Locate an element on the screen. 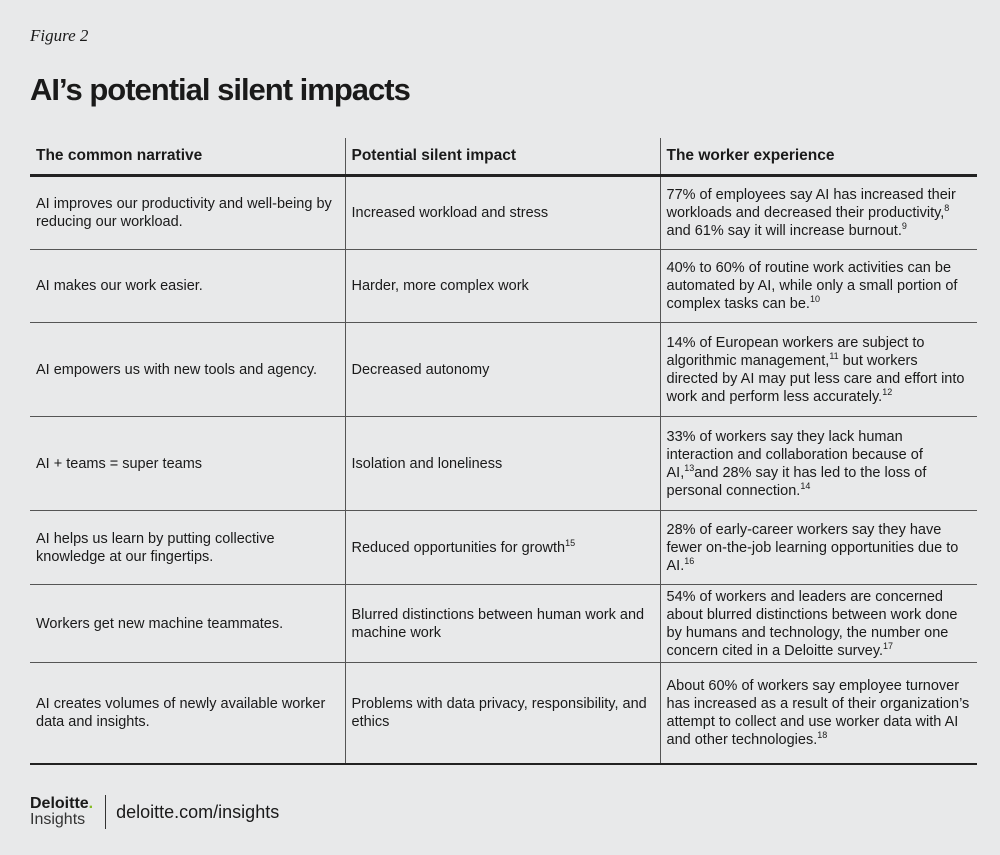 This screenshot has width=1000, height=855. silent-impact-cell: Increased workload and stress is located at coordinates (502, 212).